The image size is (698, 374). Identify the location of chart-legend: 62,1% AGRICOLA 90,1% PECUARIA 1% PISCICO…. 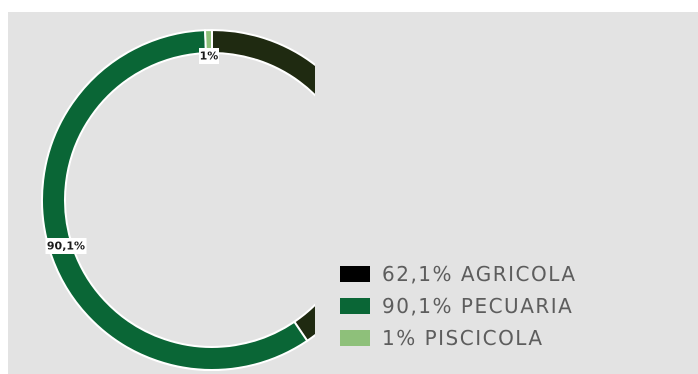
(510, 306).